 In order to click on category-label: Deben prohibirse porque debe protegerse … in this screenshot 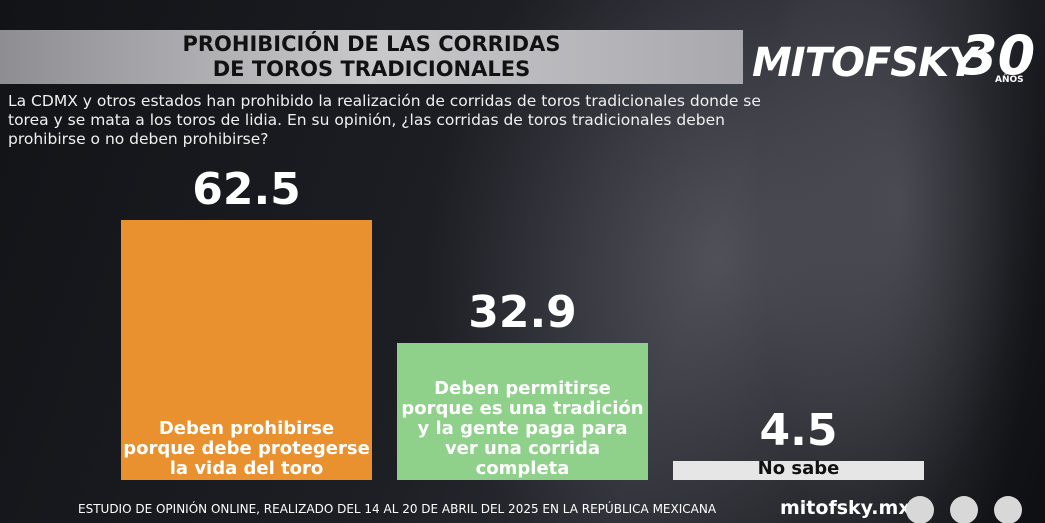, I will do `click(246, 448)`.